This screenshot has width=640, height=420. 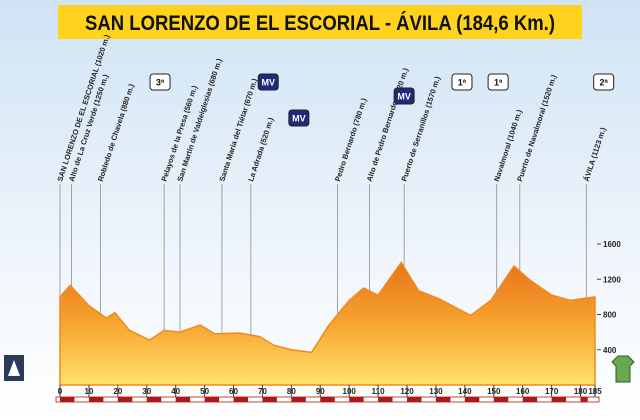 What do you see at coordinates (378, 391) in the screenshot?
I see `x-tick-label: 110` at bounding box center [378, 391].